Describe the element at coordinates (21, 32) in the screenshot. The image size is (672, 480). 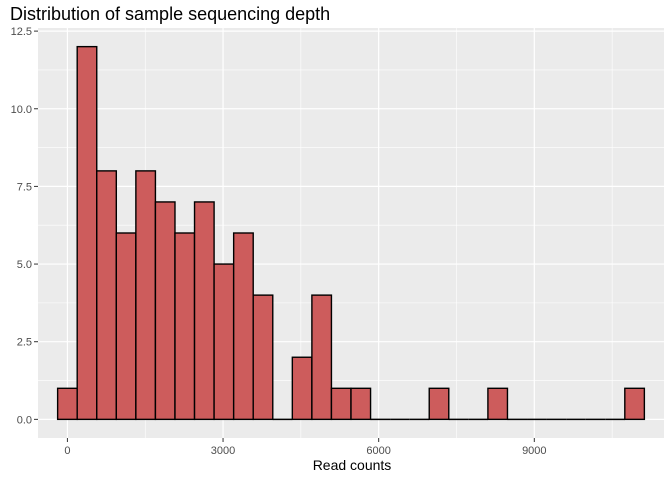
I see `y-tick-label: 12.5` at that location.